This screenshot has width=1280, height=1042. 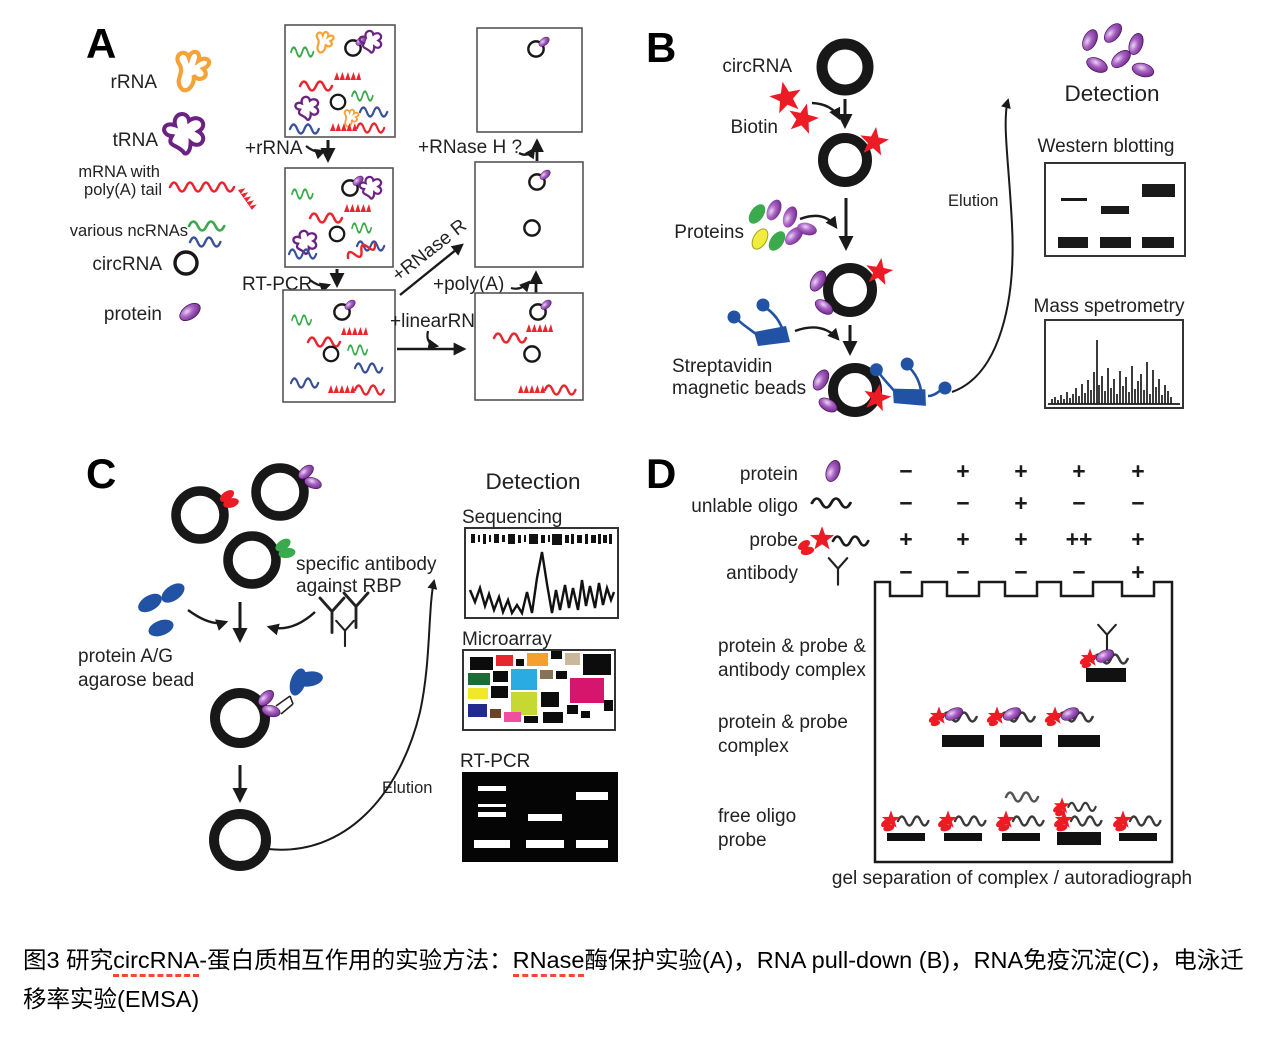 What do you see at coordinates (439, 321) in the screenshot?
I see `step-linear-rna-label: +linearRNA` at bounding box center [439, 321].